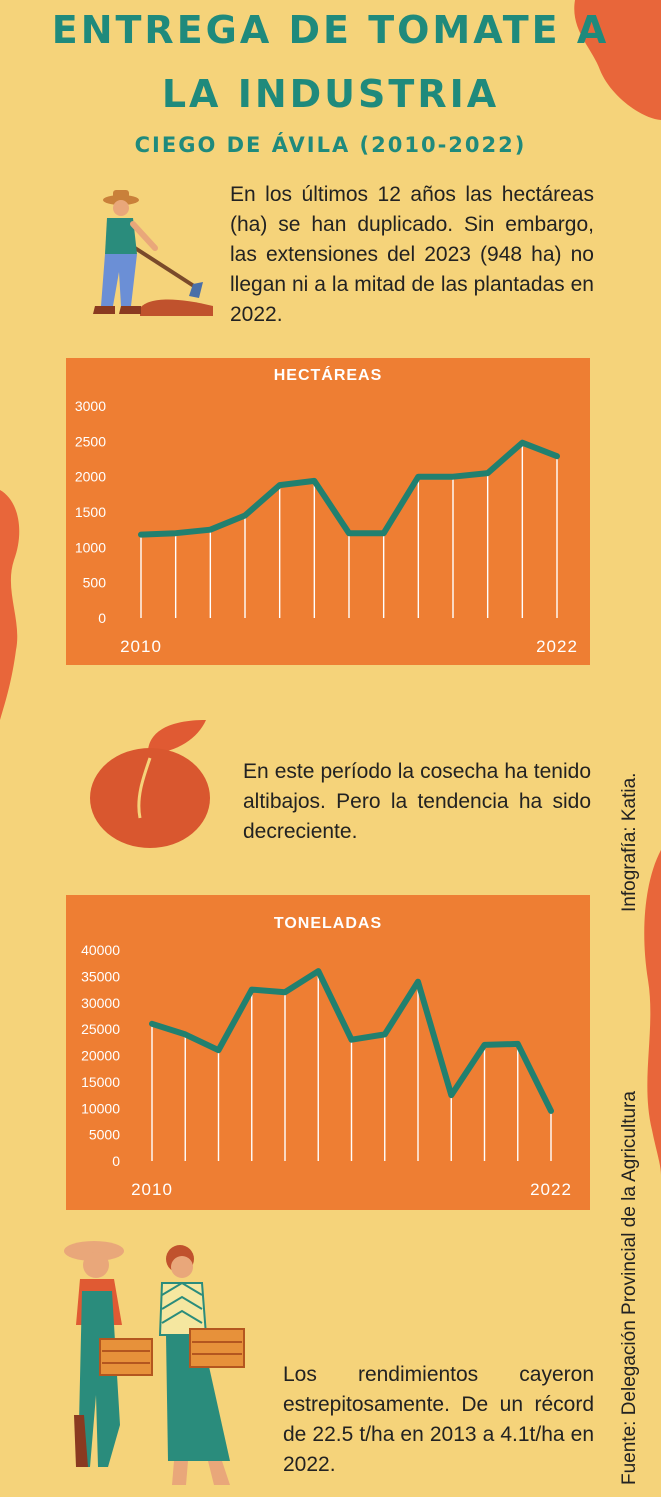 This screenshot has width=661, height=1497. I want to click on subtitle: Ciego de Ávila (2010-2022), so click(330, 145).